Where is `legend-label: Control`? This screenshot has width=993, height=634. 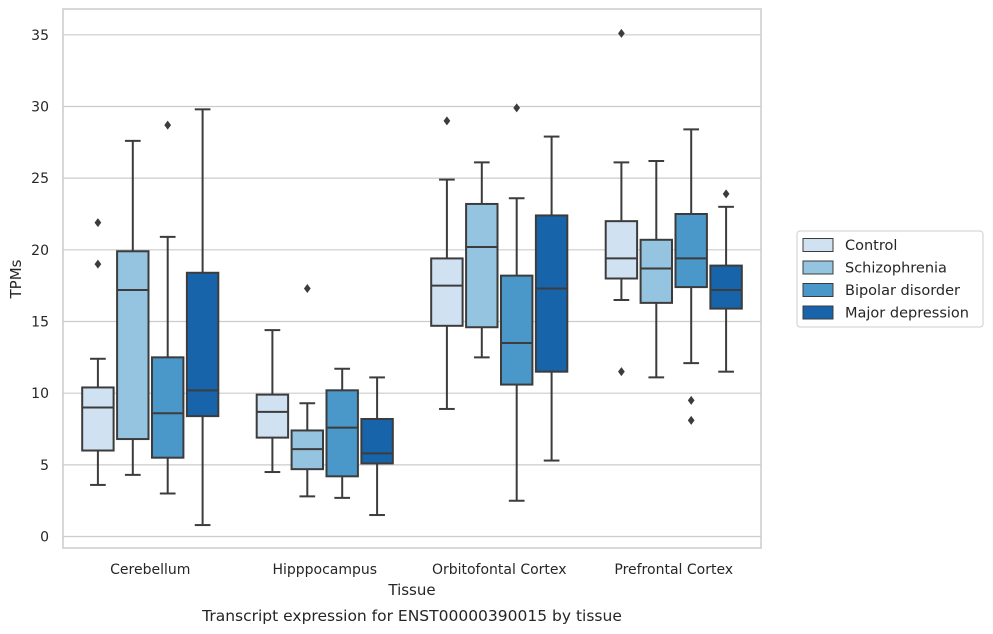
legend-label: Control is located at coordinates (871, 246).